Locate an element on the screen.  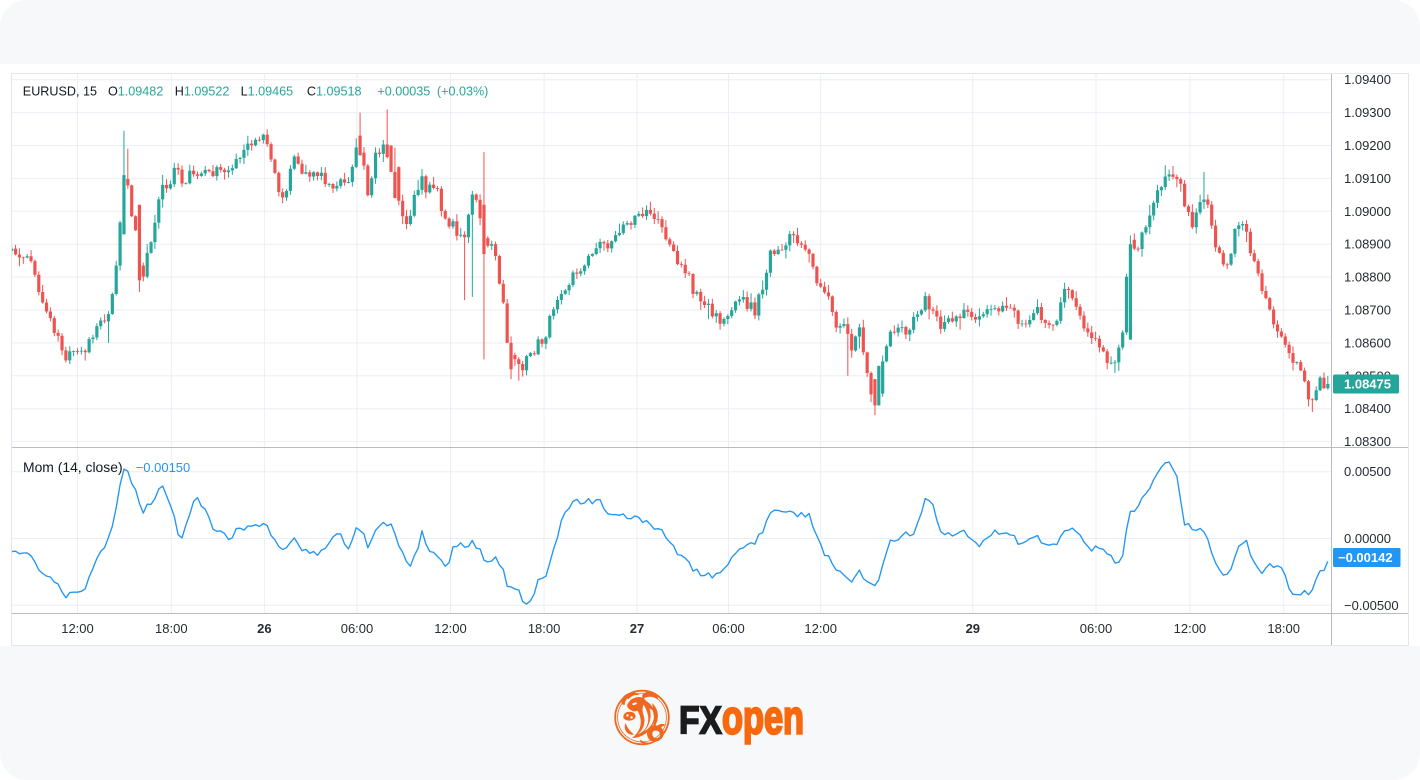
svg-text: −0.00500 is located at coordinates (1371, 604).